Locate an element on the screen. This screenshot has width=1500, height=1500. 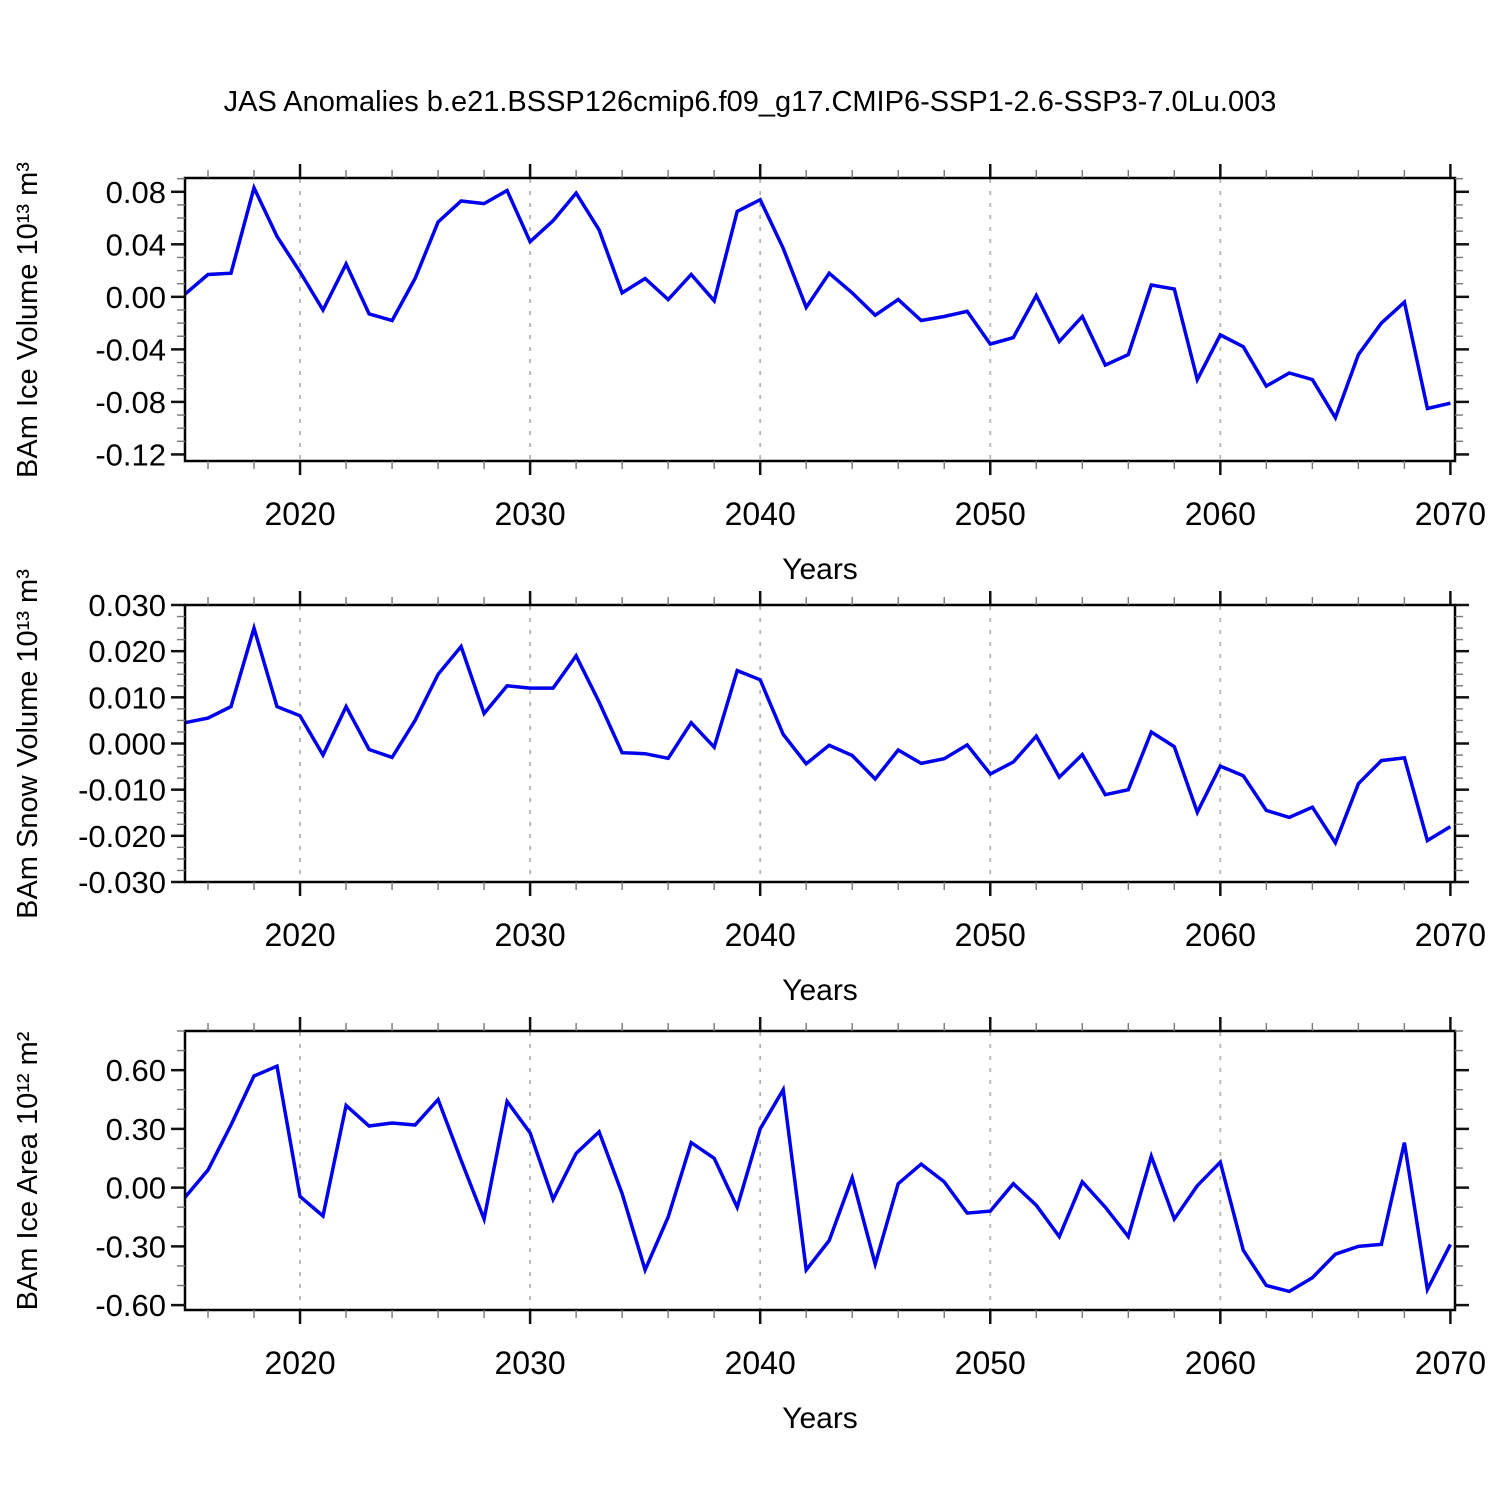
y-tick-label: -0.30 is located at coordinates (130, 1246).